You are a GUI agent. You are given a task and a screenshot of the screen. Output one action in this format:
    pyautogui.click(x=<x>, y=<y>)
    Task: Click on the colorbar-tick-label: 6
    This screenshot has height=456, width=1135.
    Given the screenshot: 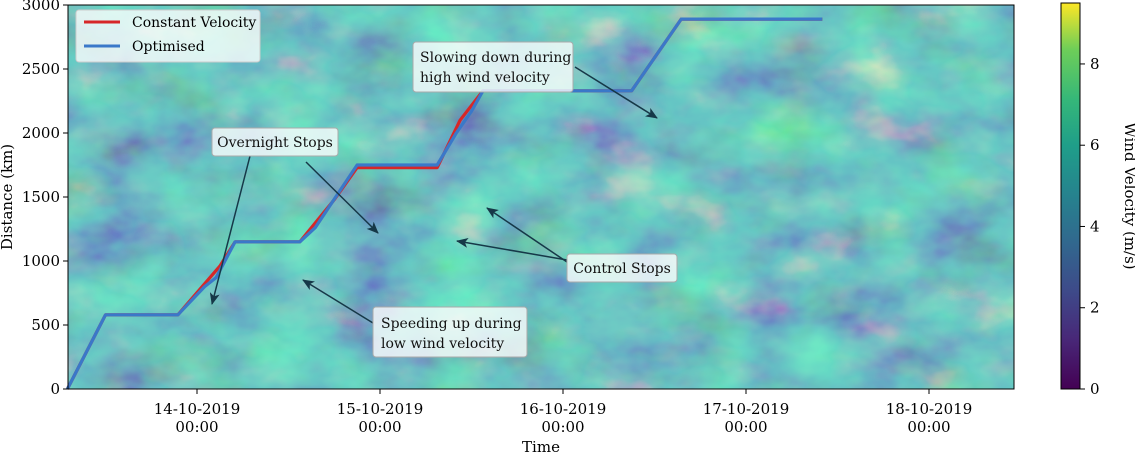 What is the action you would take?
    pyautogui.click(x=1095, y=145)
    